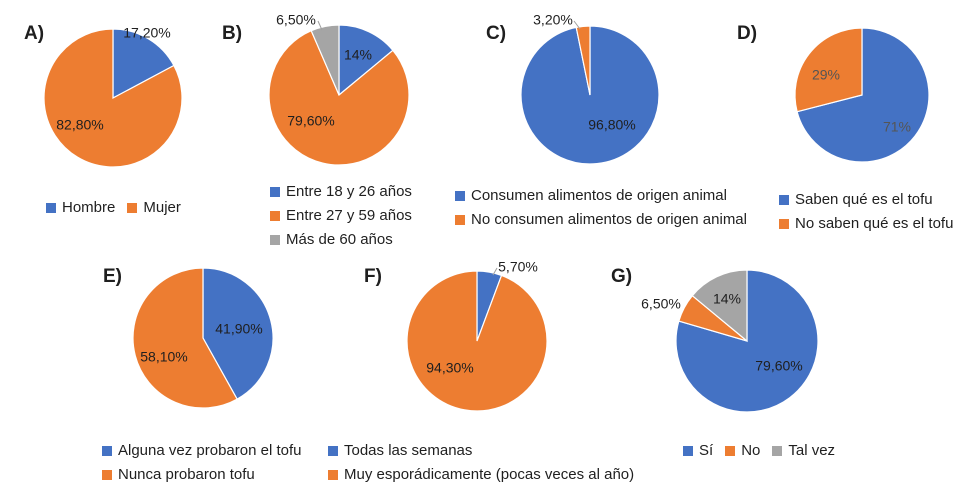 This screenshot has width=972, height=498. I want to click on pie-chart-c: 96,80% 3,20%, so click(590, 88).